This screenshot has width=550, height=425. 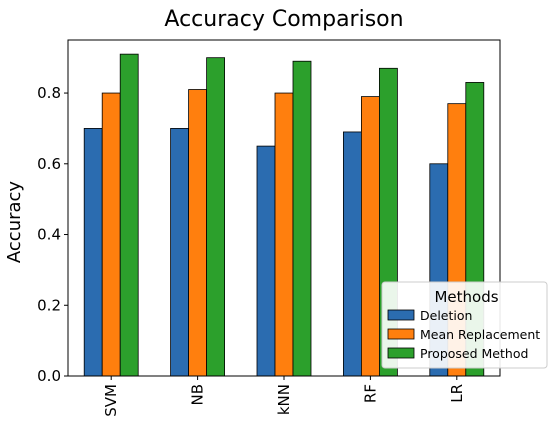 What do you see at coordinates (198, 233) in the screenshot?
I see `bar-nb-mean-replacement` at bounding box center [198, 233].